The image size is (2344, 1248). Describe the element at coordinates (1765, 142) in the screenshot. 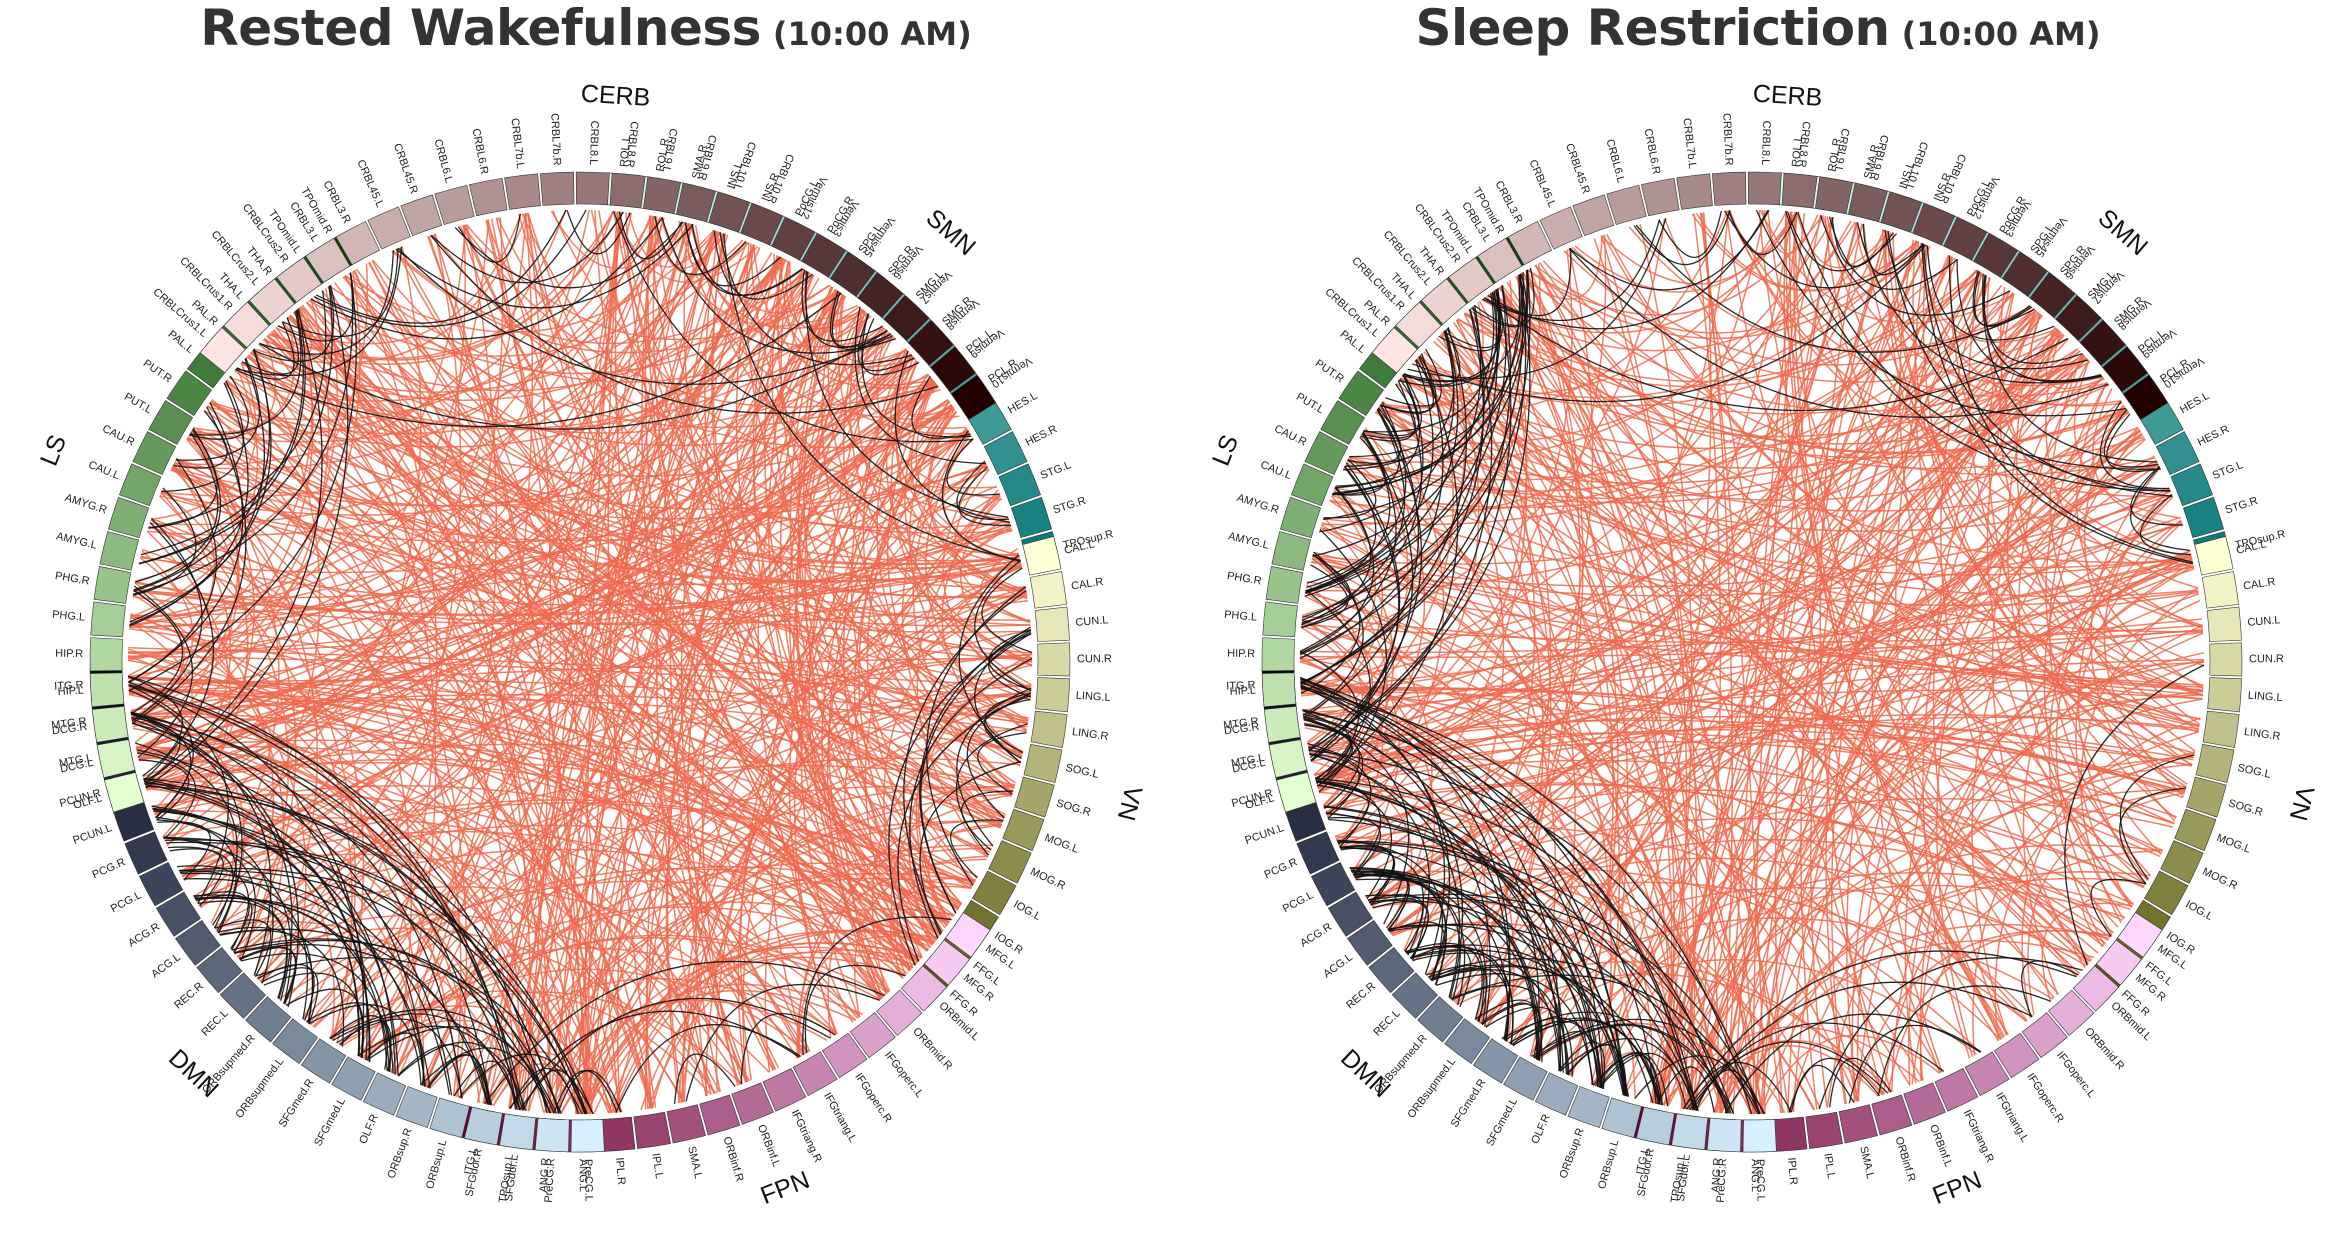

I see `region-label: CRBL8.L` at that location.